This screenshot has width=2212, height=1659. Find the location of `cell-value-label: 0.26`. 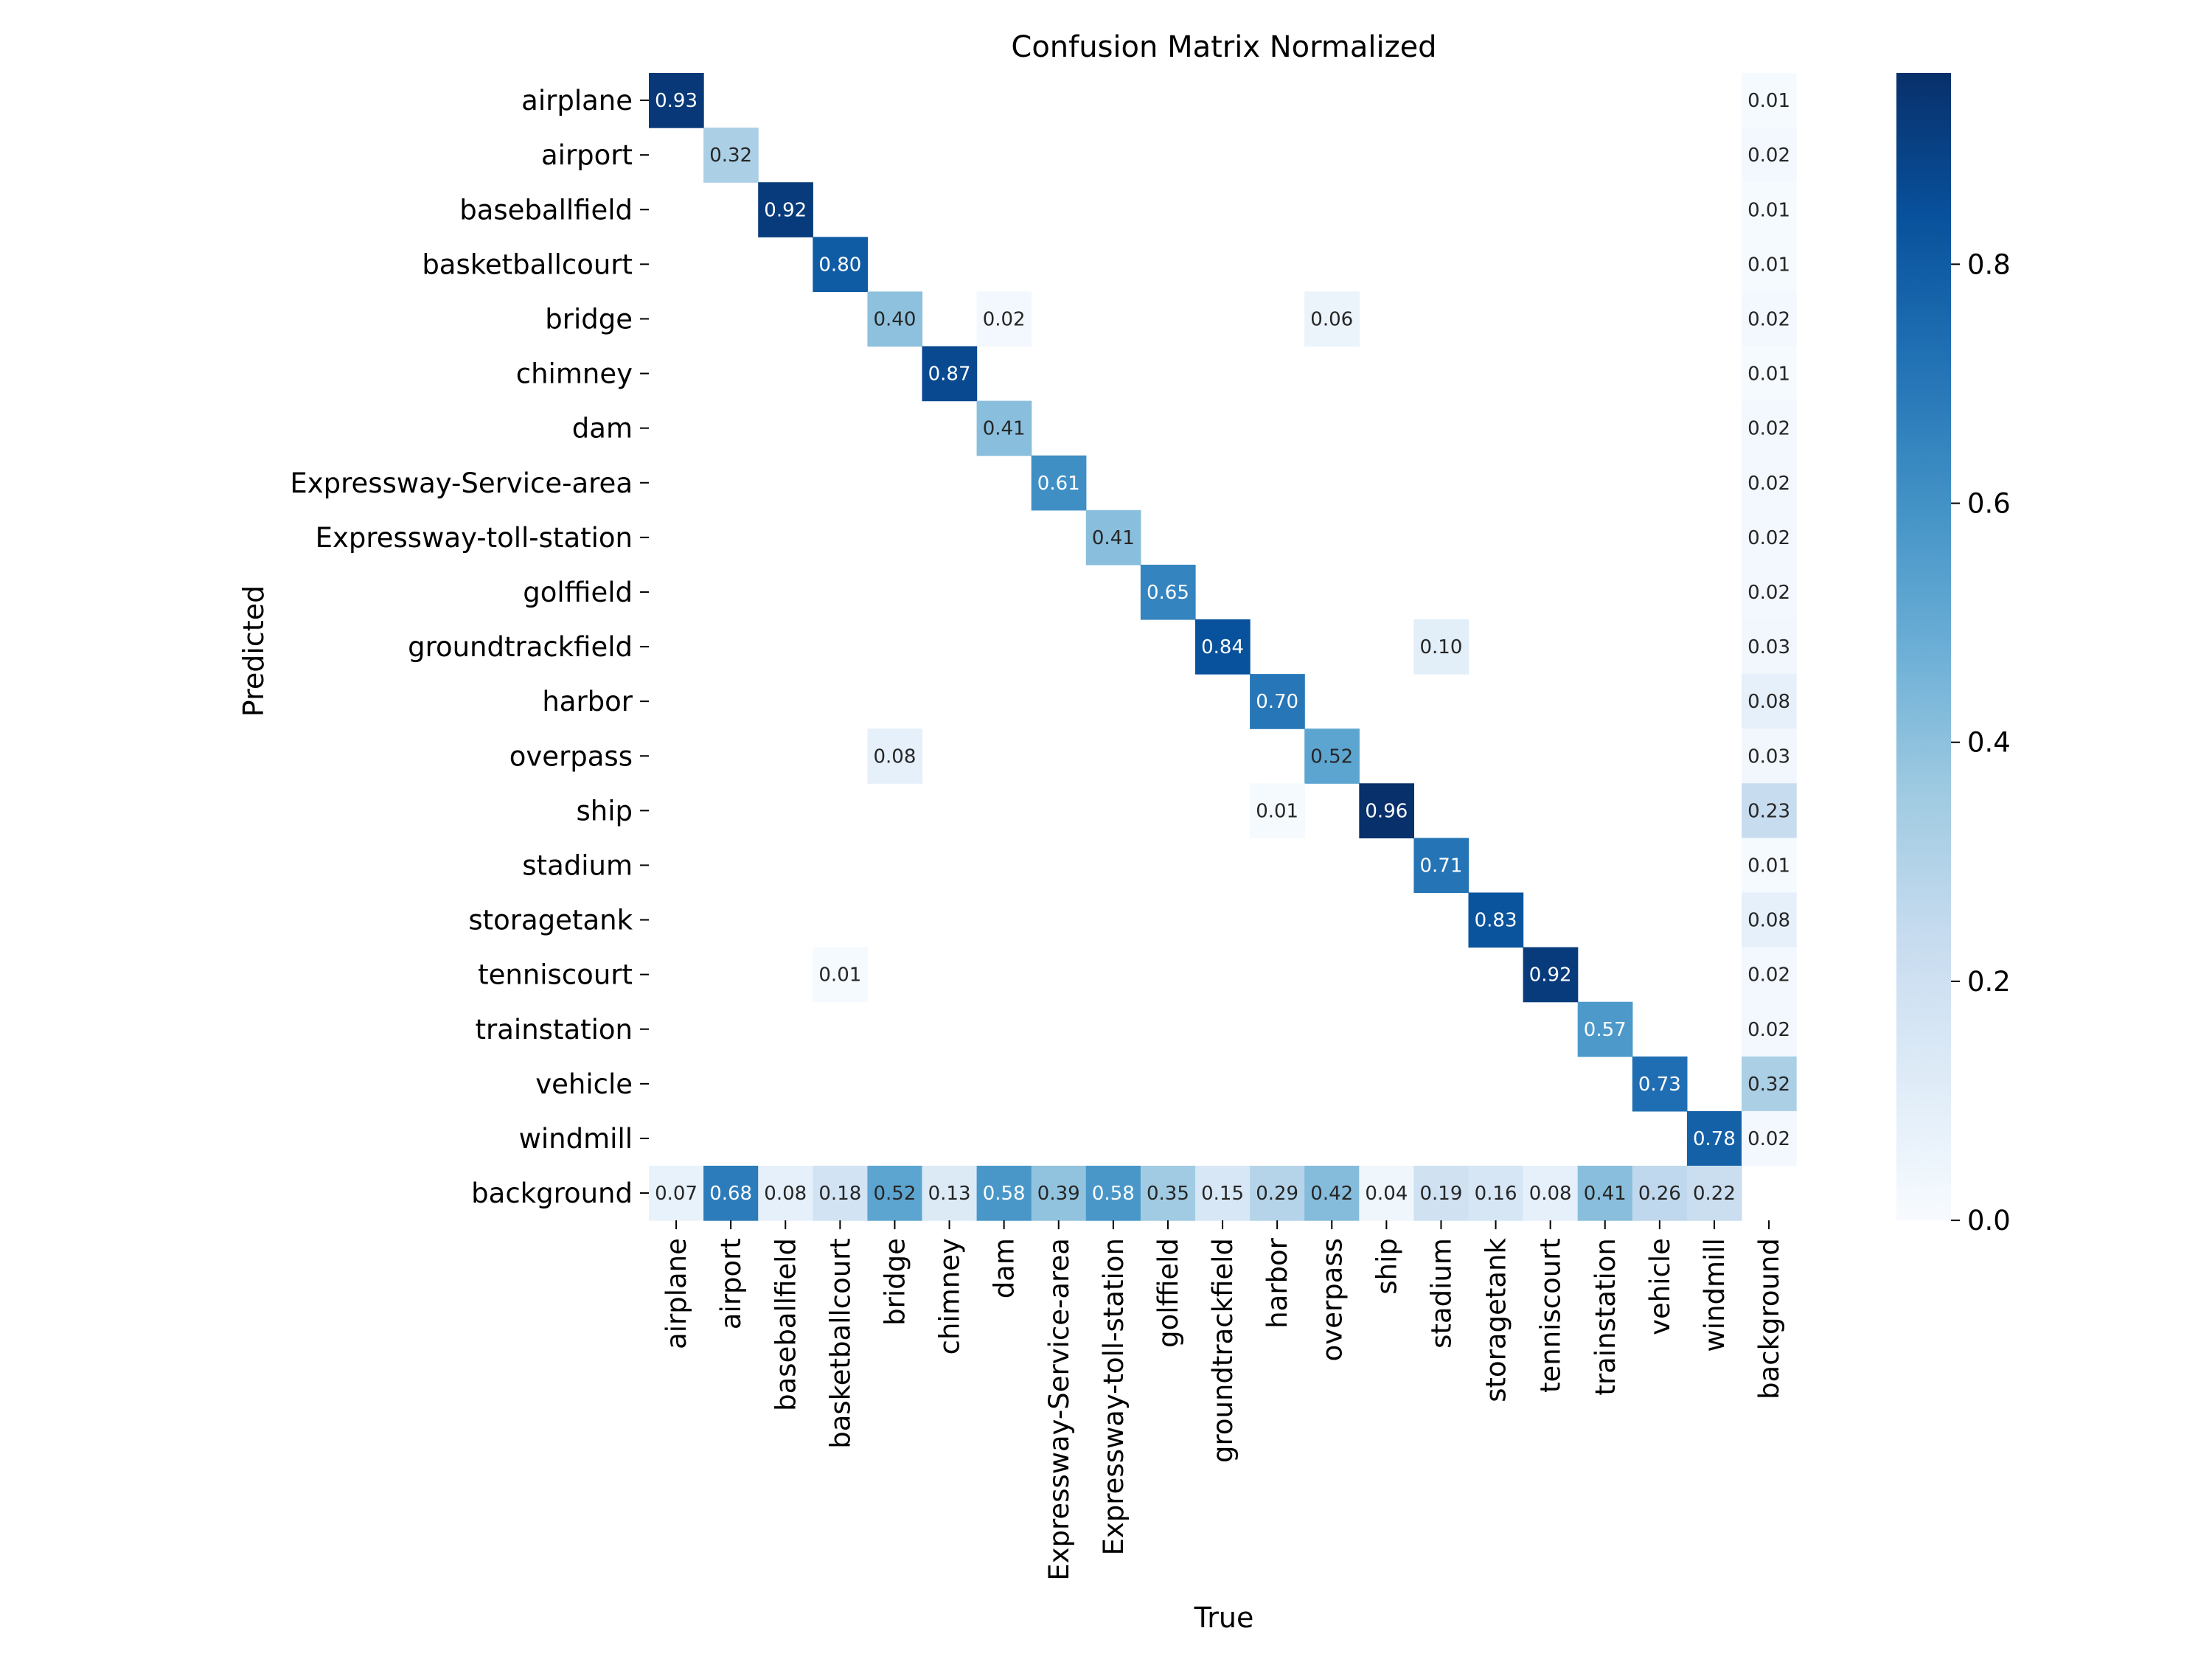

cell-value-label: 0.26 is located at coordinates (1659, 1194).